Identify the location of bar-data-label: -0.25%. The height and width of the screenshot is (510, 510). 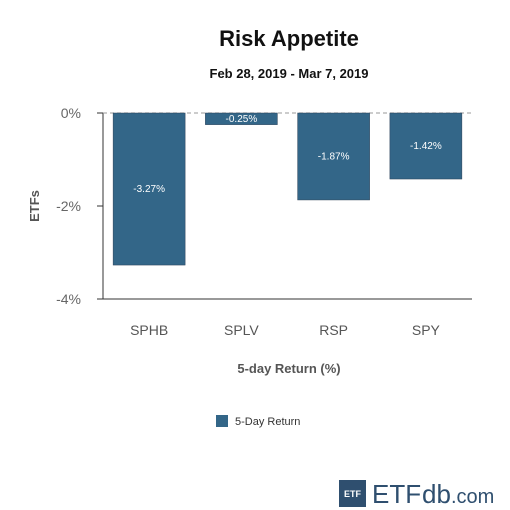
(242, 119).